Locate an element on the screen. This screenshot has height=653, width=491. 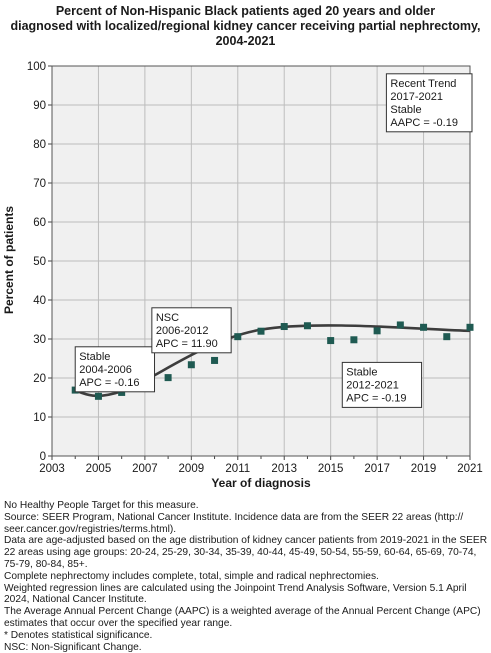
footnote-line: seer.cancer.gov/registries/terms.html). is located at coordinates (90, 529).